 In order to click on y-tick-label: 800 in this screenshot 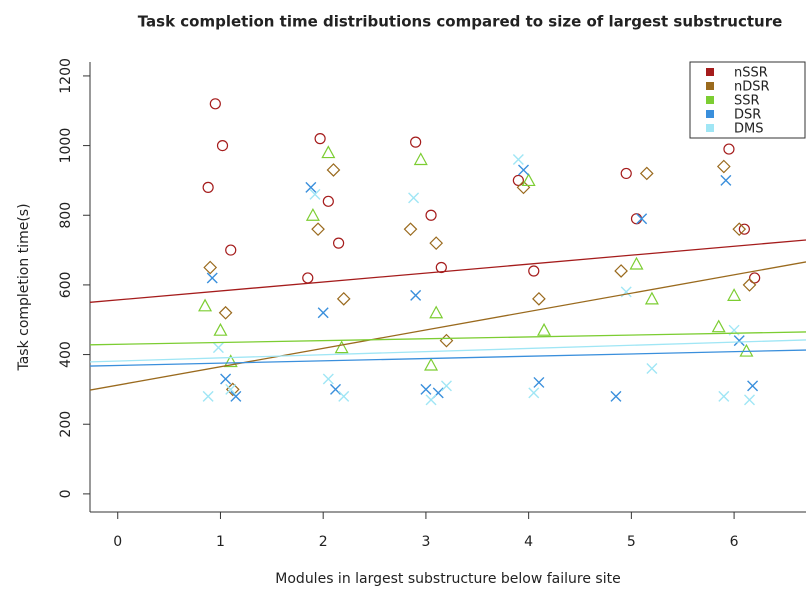, I will do `click(66, 215)`.